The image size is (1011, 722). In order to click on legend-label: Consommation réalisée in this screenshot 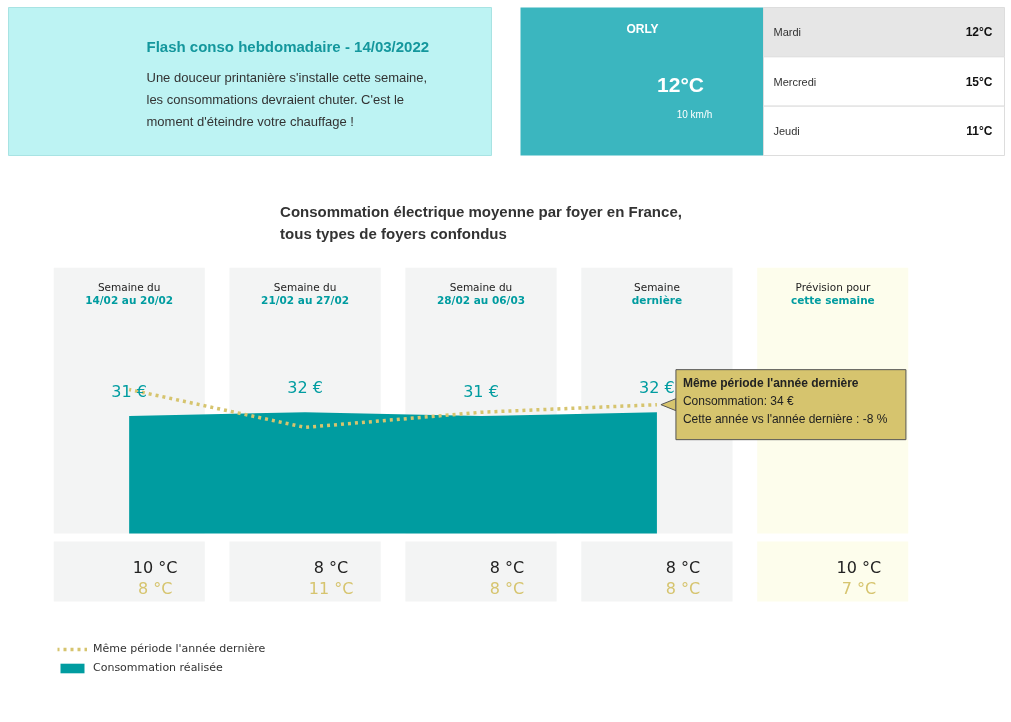, I will do `click(158, 668)`.